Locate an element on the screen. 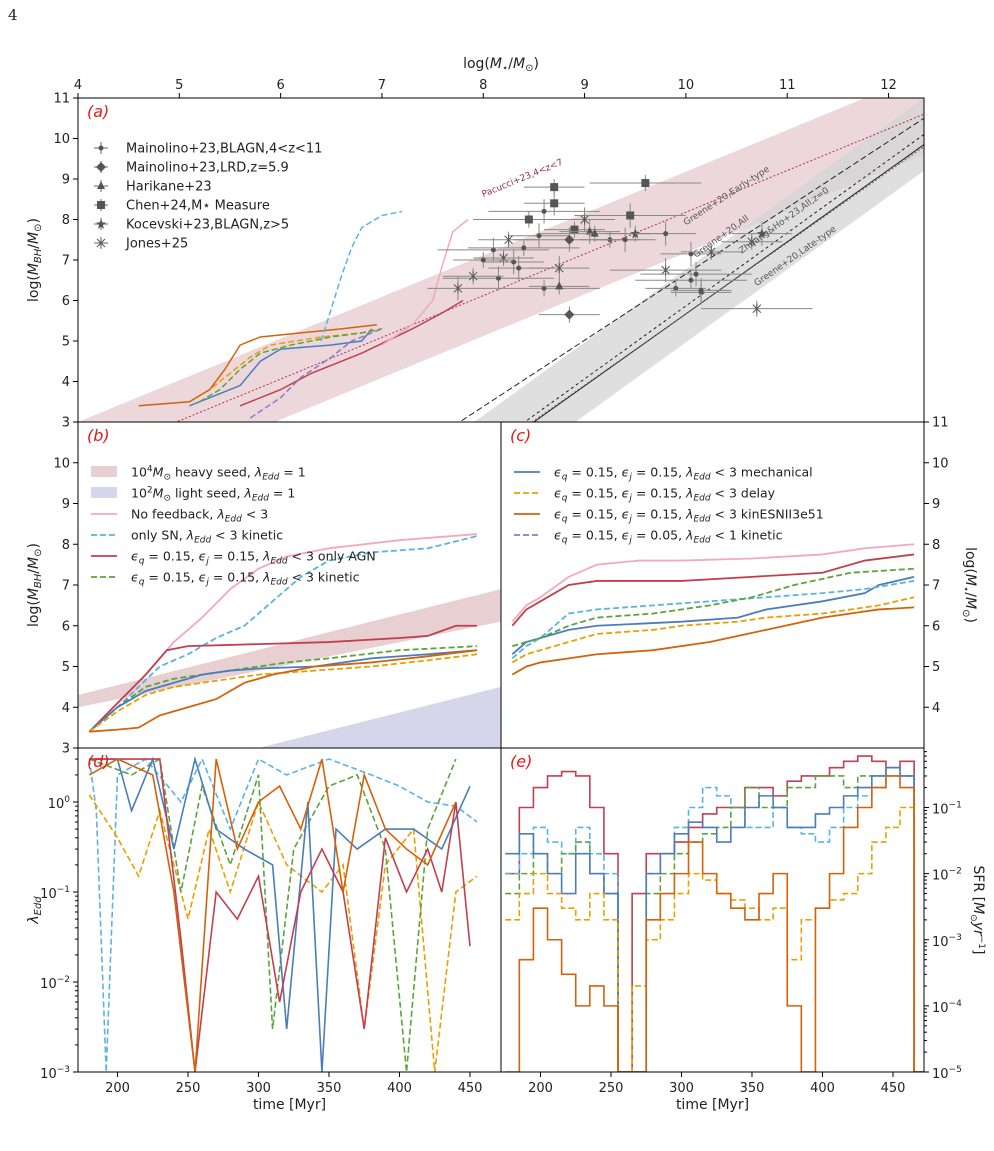 The height and width of the screenshot is (1151, 994). x-tick-label: 400 is located at coordinates (822, 1088).